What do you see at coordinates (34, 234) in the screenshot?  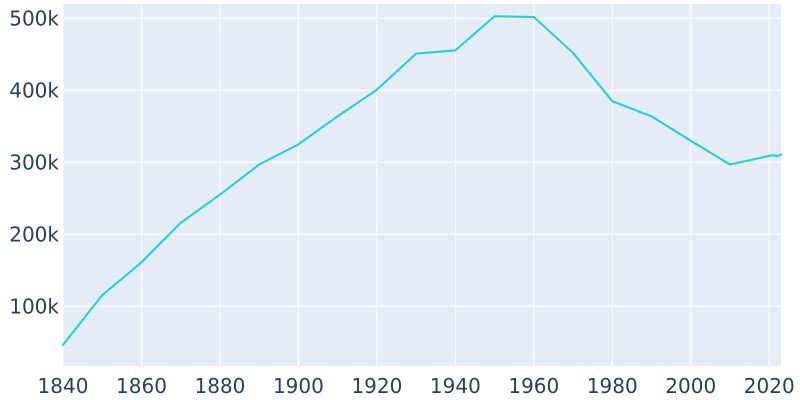 I see `y-tick-label: 200k` at bounding box center [34, 234].